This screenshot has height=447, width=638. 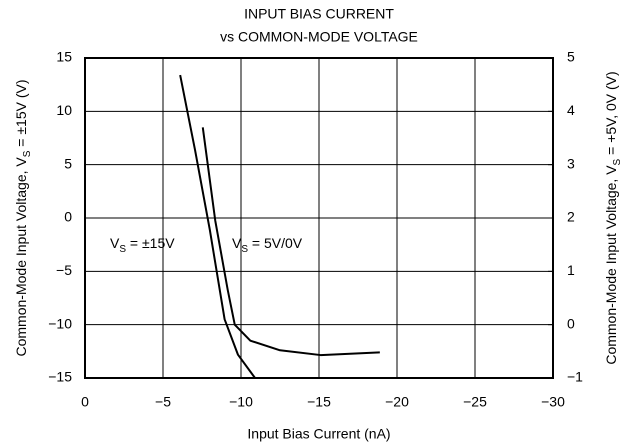 I want to click on y-tick-label: 5, so click(x=68, y=163).